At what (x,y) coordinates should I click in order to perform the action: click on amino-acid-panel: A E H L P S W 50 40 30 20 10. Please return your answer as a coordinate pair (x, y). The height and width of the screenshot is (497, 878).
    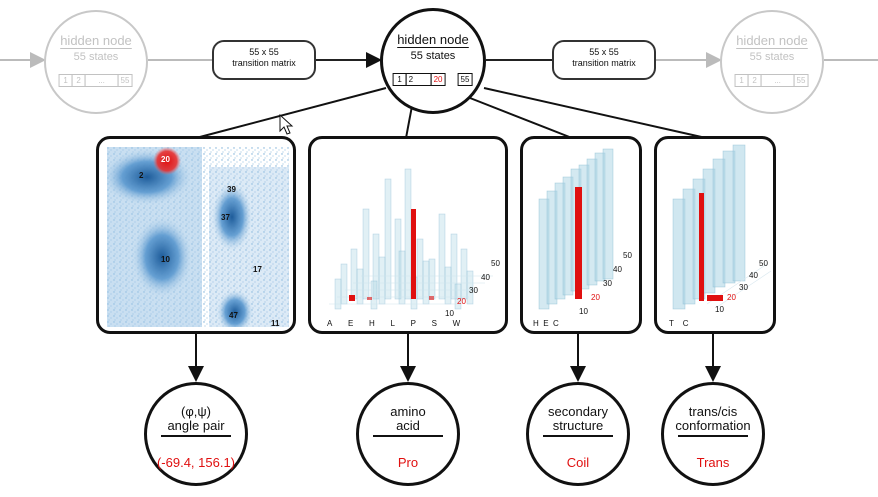
    Looking at the image, I should click on (408, 235).